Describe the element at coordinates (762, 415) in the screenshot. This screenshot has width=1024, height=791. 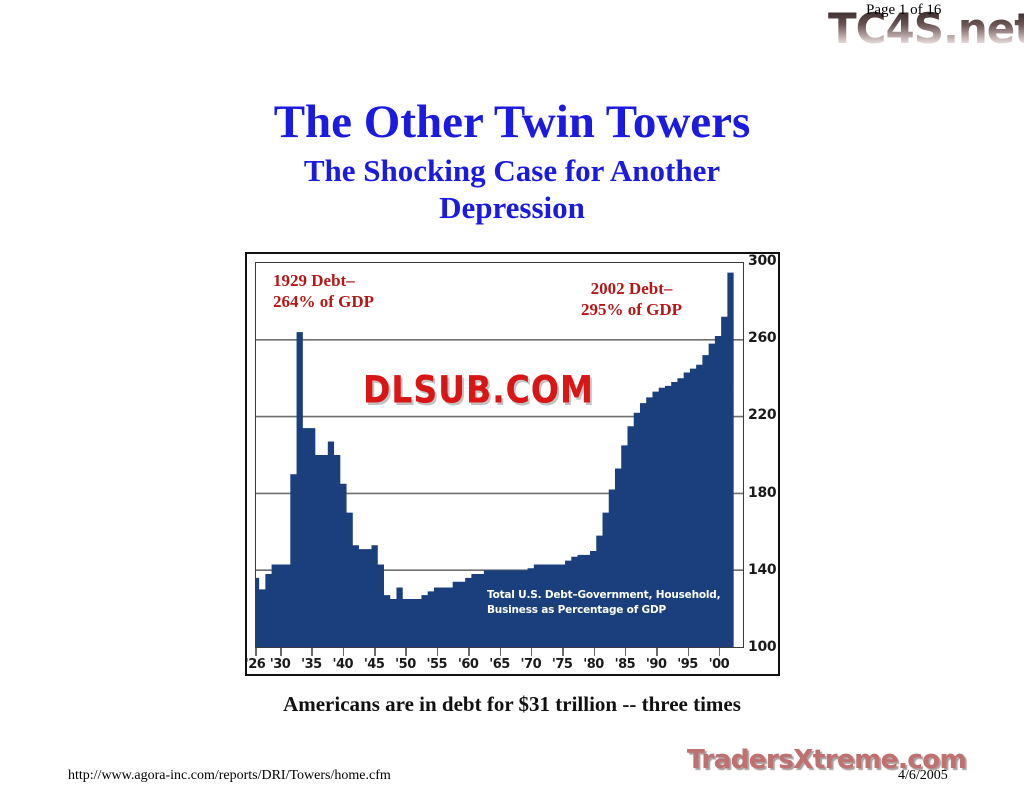
I see `y-tick-label: 220` at that location.